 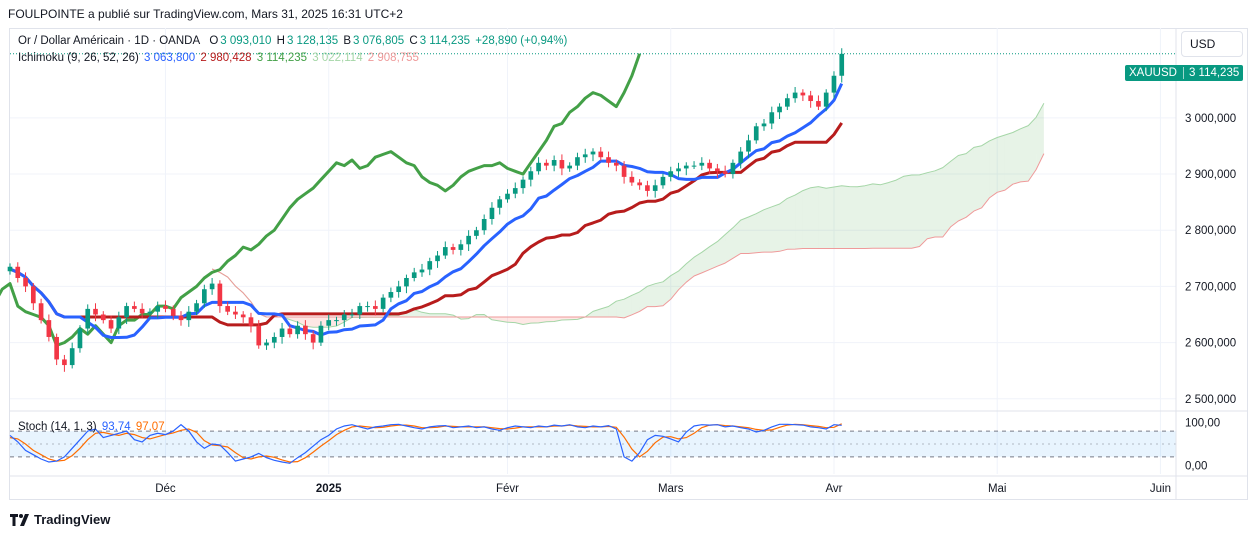 What do you see at coordinates (226, 58) in the screenshot?
I see `kijun-value: 2 980,428` at bounding box center [226, 58].